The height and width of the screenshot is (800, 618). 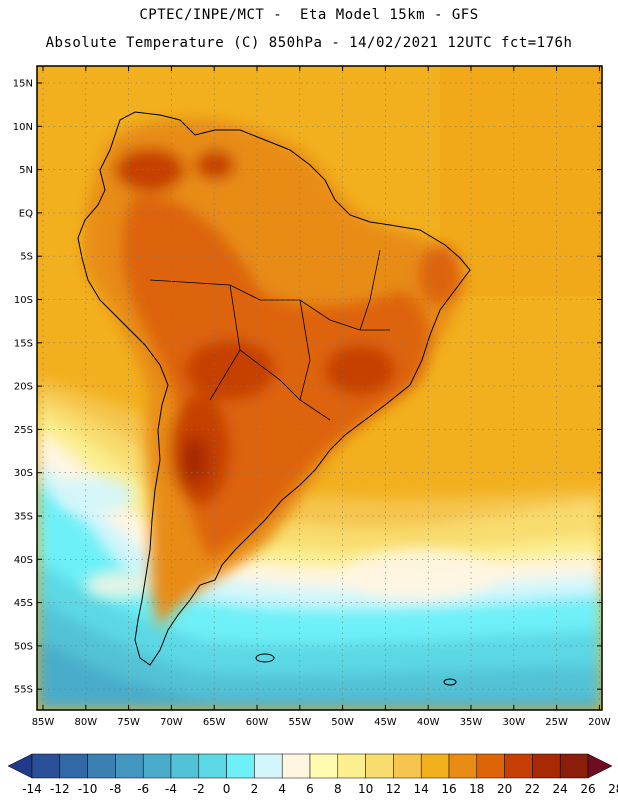 I want to click on colorbar-label: 20, so click(x=504, y=789).